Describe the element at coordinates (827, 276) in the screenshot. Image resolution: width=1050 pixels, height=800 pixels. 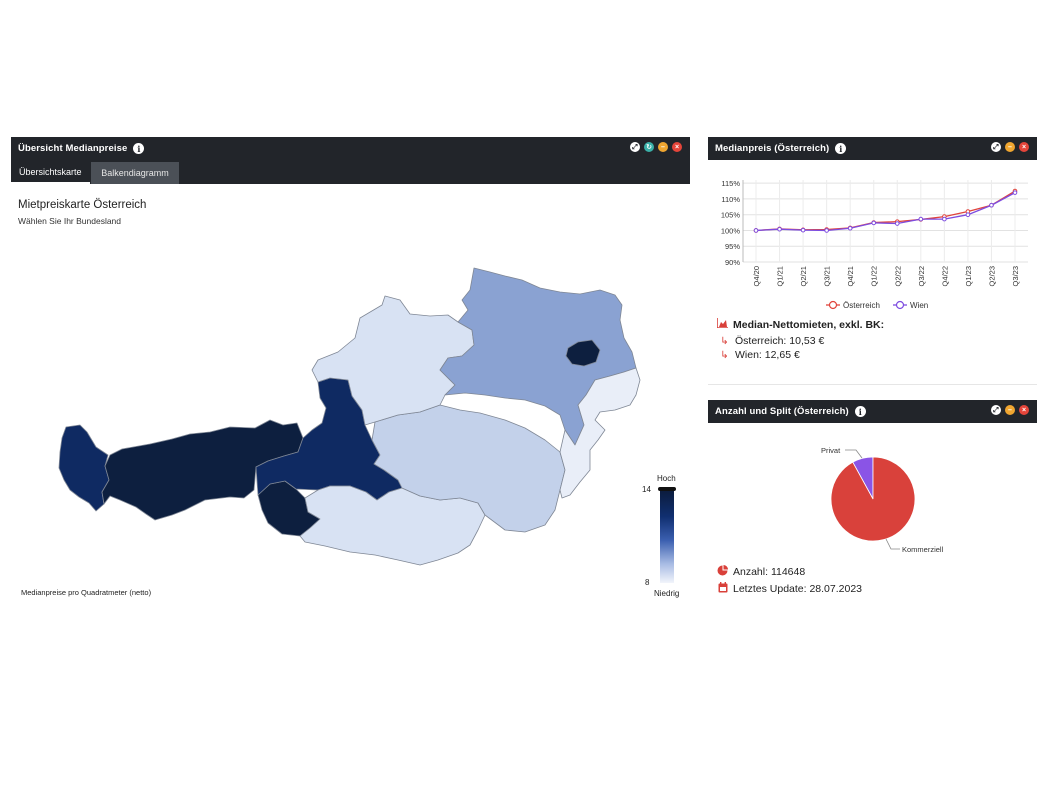
I see `x-tick-label: Q3/21` at that location.